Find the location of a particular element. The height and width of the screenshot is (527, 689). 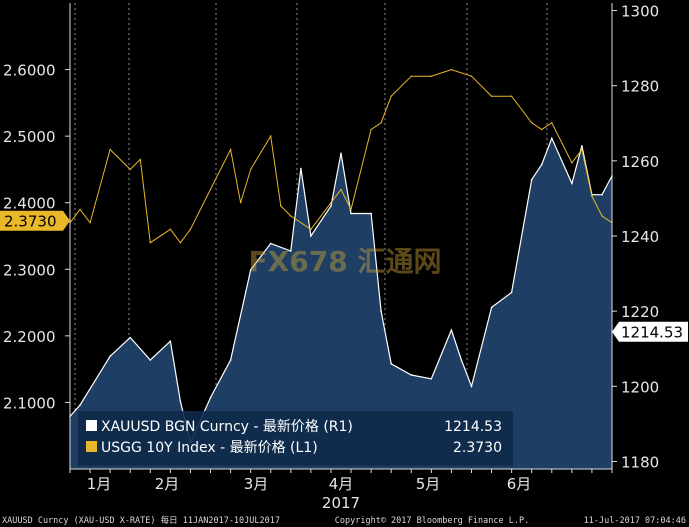

right-tick-label: 1220 is located at coordinates (640, 312).